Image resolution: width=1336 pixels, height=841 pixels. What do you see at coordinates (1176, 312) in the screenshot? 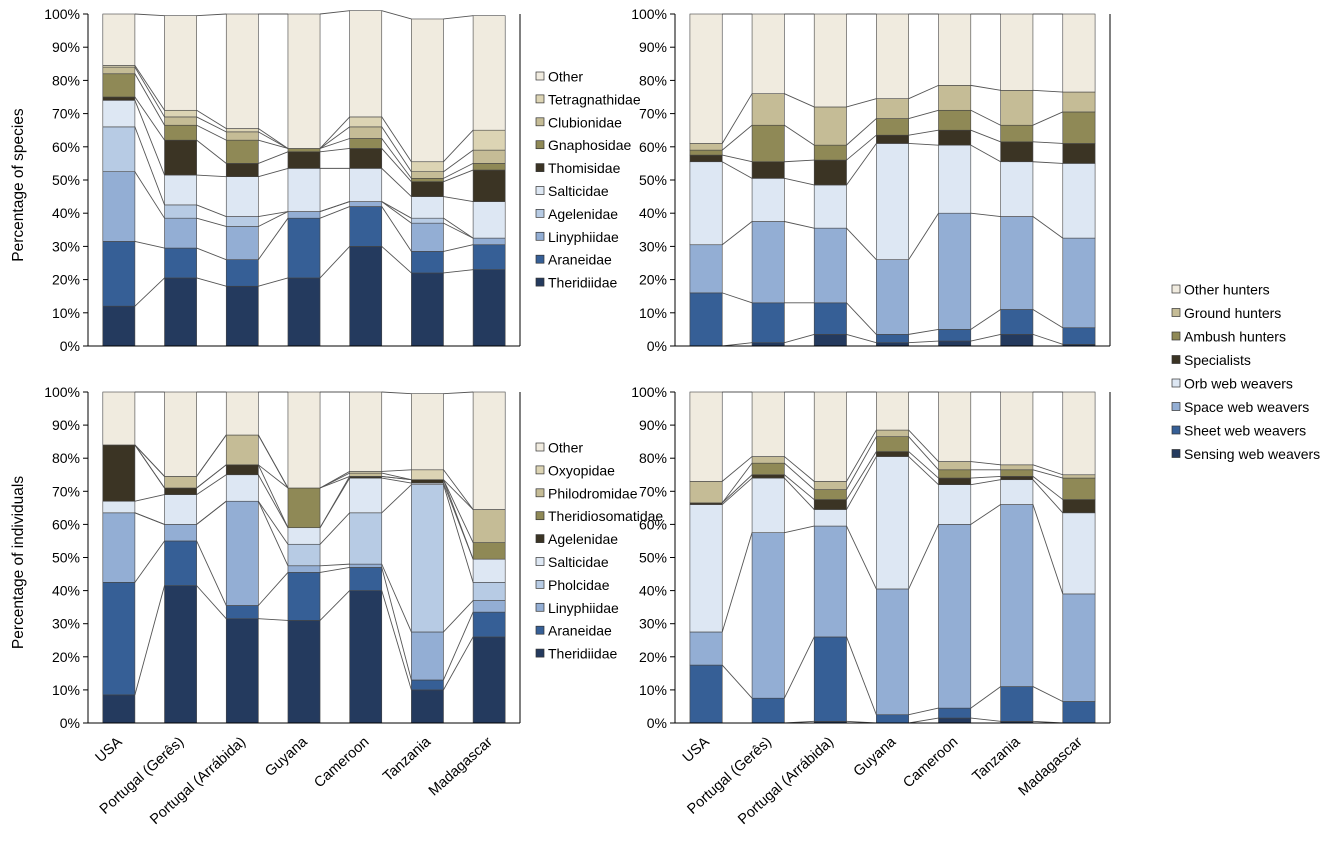
I see `legend-swatch-ground-hunters` at bounding box center [1176, 312].